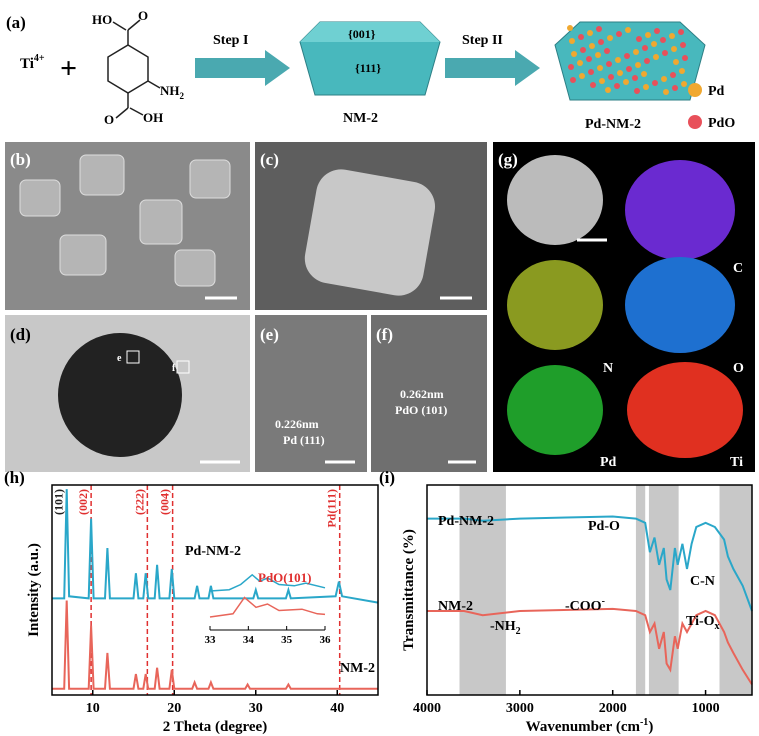 The height and width of the screenshot is (736, 759). I want to click on arrow, so click(242, 68).